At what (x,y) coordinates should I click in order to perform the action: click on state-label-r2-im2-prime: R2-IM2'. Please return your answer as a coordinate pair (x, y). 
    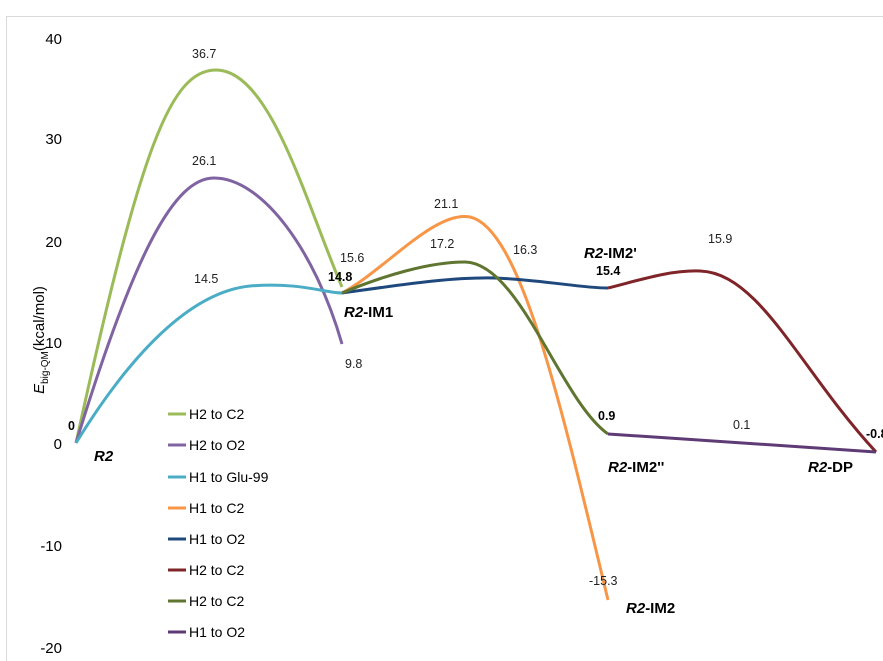
    Looking at the image, I should click on (610, 253).